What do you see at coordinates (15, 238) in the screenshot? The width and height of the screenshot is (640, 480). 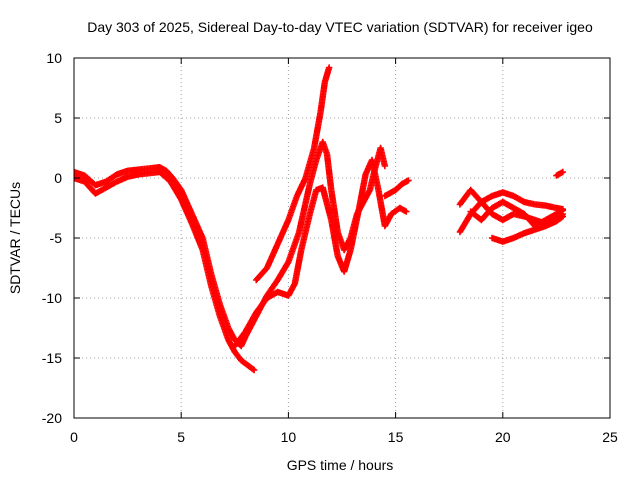 I see `y-axis-title: SDTVAR / TECUs` at bounding box center [15, 238].